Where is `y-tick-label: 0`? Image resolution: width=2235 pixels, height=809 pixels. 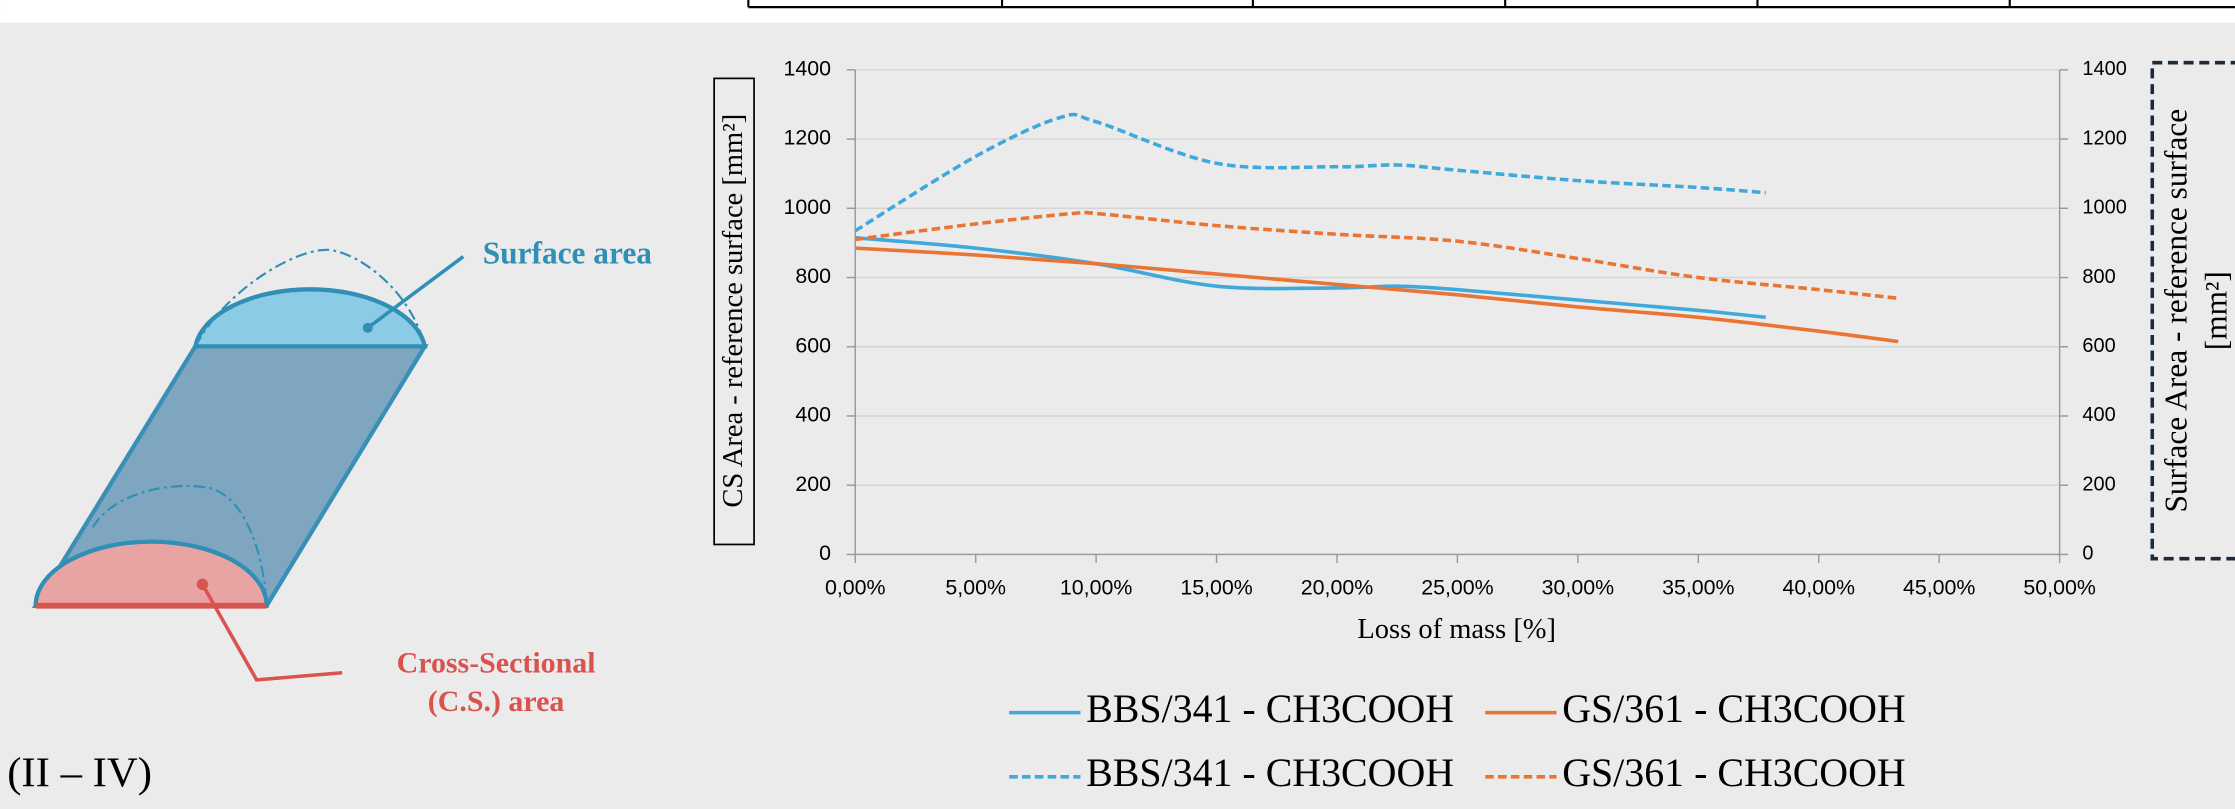 y-tick-label: 0 is located at coordinates (825, 553).